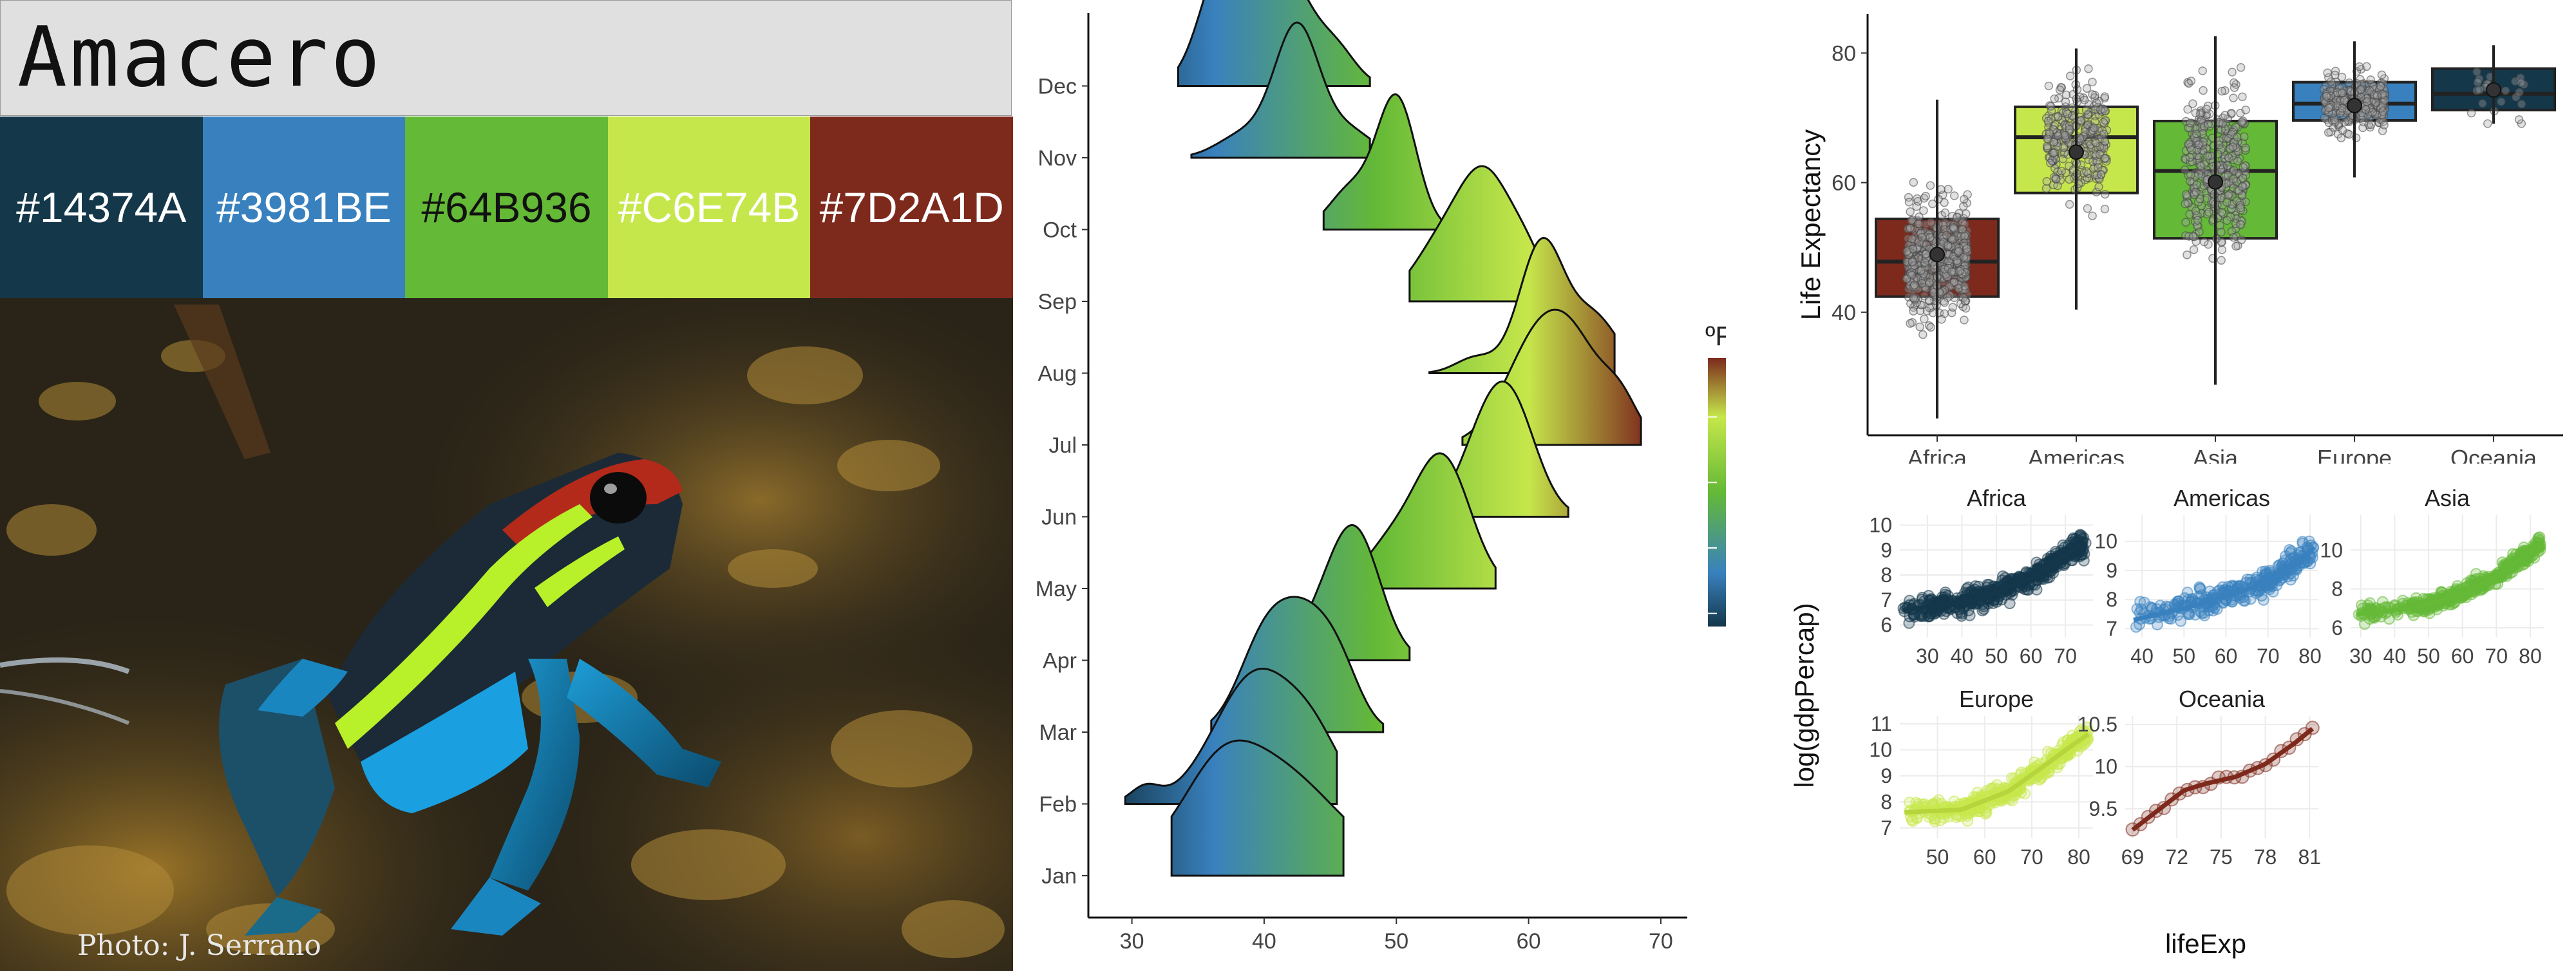 The height and width of the screenshot is (971, 2576). I want to click on x-tick-label: Africa, so click(1938, 454).